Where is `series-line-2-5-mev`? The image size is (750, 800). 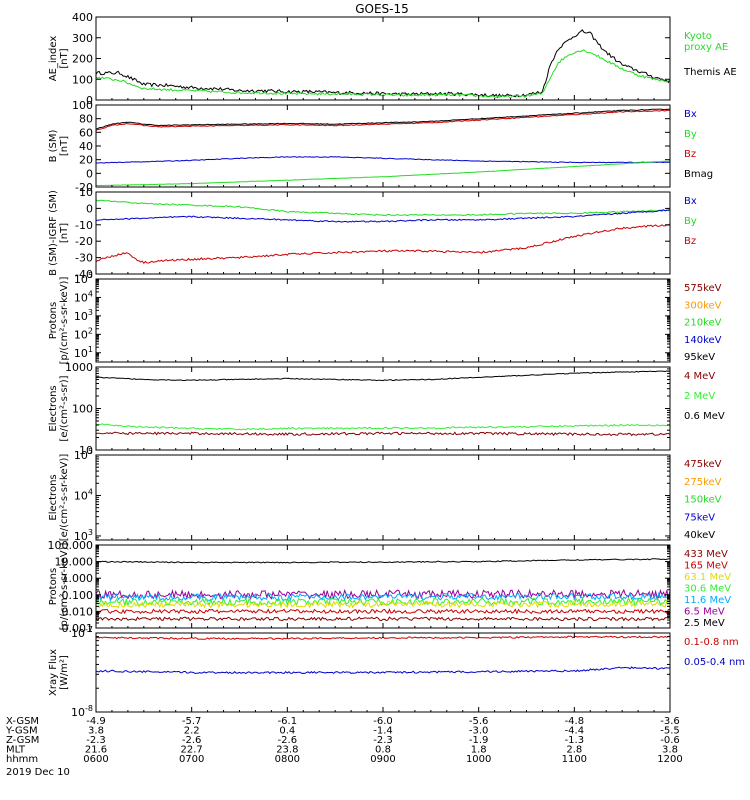 series-line-2-5-mev is located at coordinates (383, 561).